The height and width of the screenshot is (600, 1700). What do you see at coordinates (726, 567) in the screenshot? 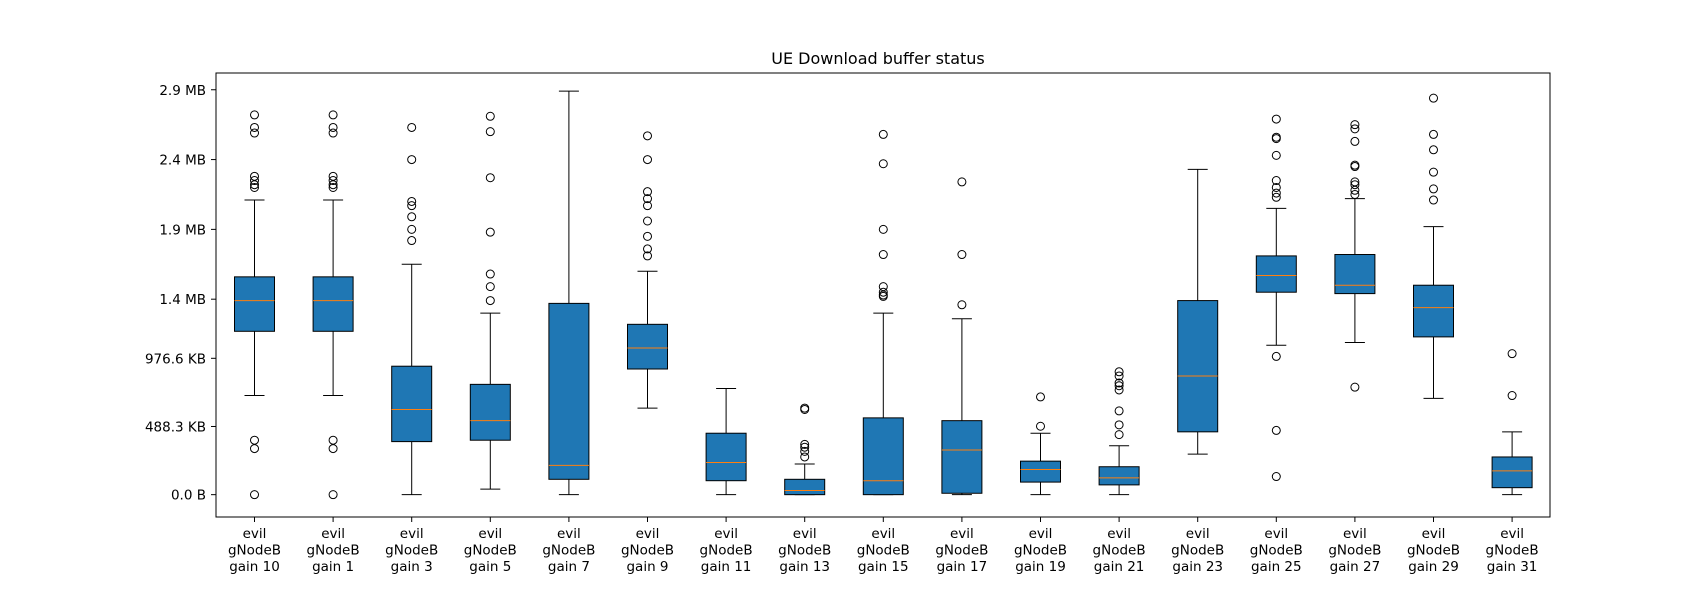
I see `x-tick-label-line: gain 11` at bounding box center [726, 567].